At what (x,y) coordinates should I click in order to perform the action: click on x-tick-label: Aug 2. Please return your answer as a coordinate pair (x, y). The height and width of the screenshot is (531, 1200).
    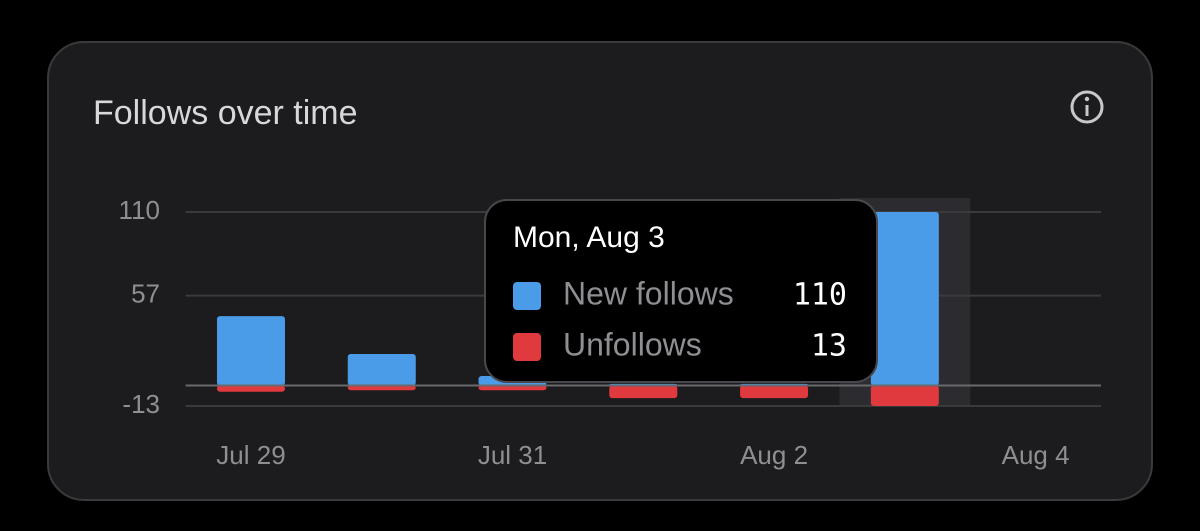
    Looking at the image, I should click on (774, 455).